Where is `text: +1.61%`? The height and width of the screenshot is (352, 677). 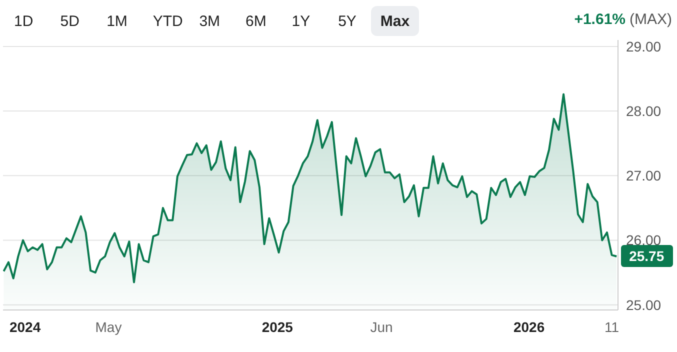
text: +1.61% is located at coordinates (600, 19).